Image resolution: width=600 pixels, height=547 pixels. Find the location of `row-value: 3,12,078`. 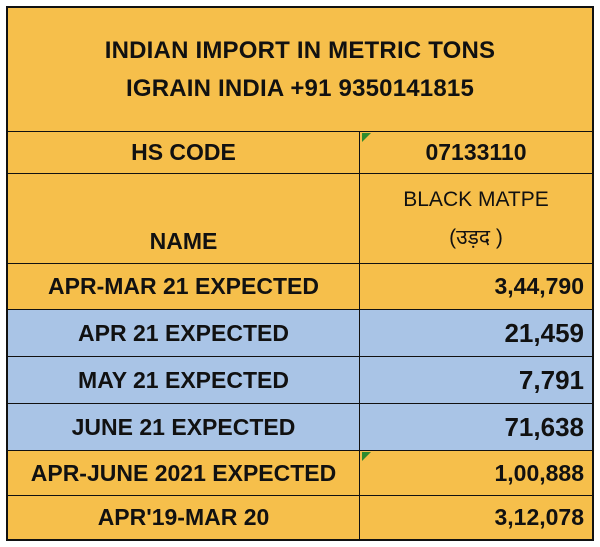

row-value: 3,12,078 is located at coordinates (539, 517).